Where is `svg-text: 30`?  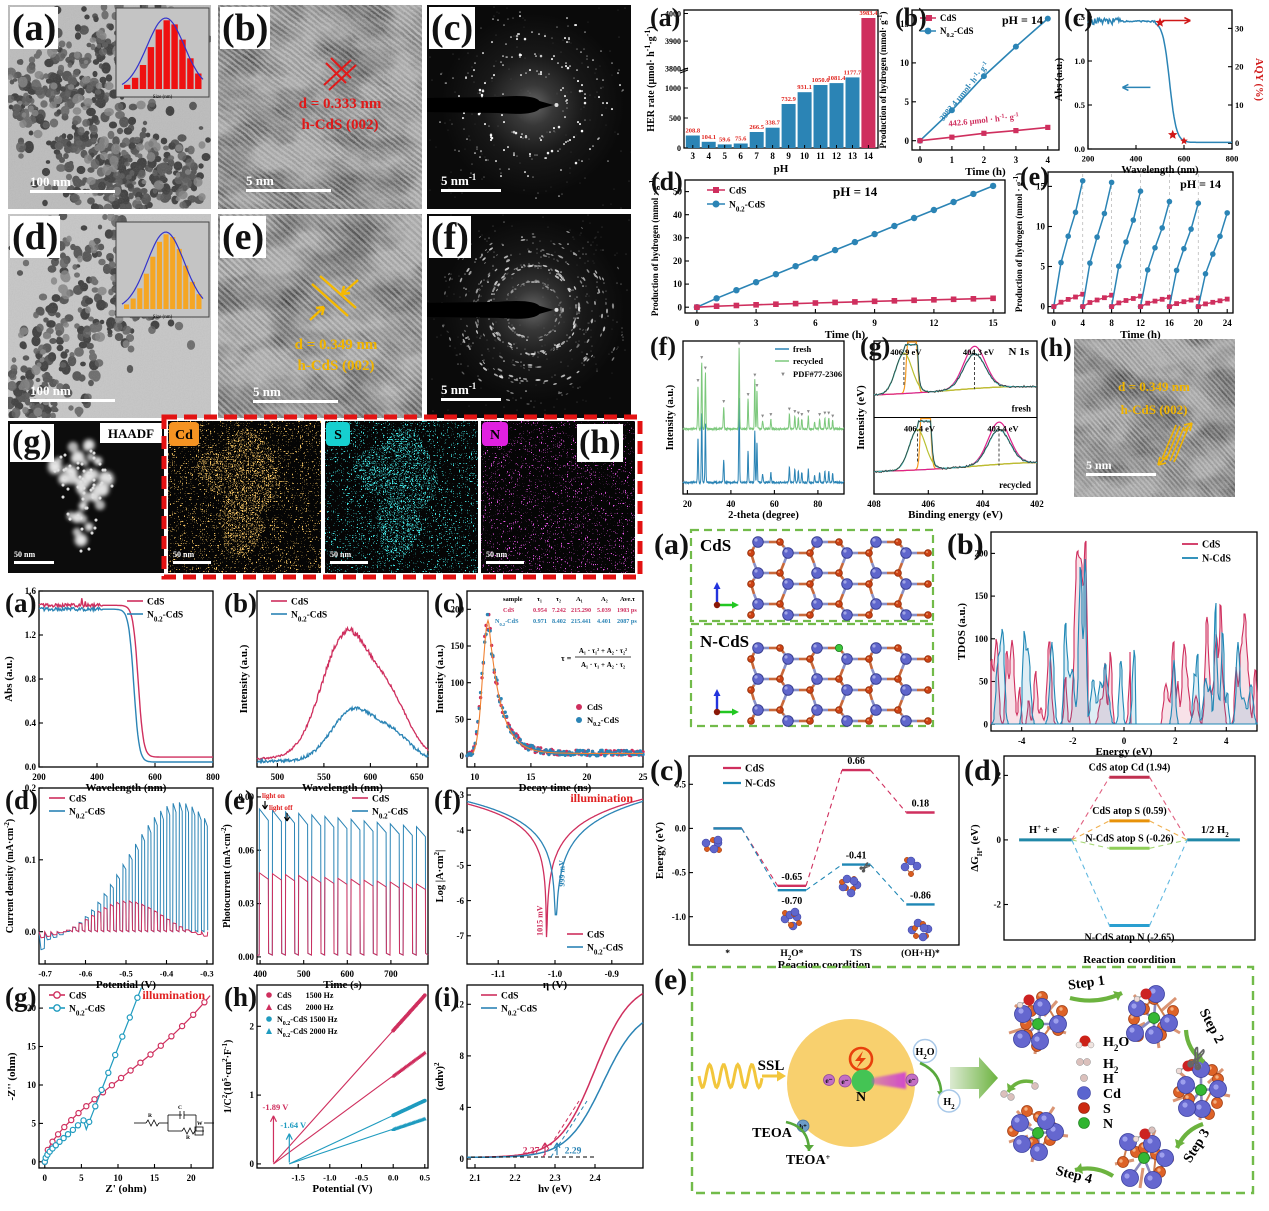
svg-text: 30 is located at coordinates (1239, 28).